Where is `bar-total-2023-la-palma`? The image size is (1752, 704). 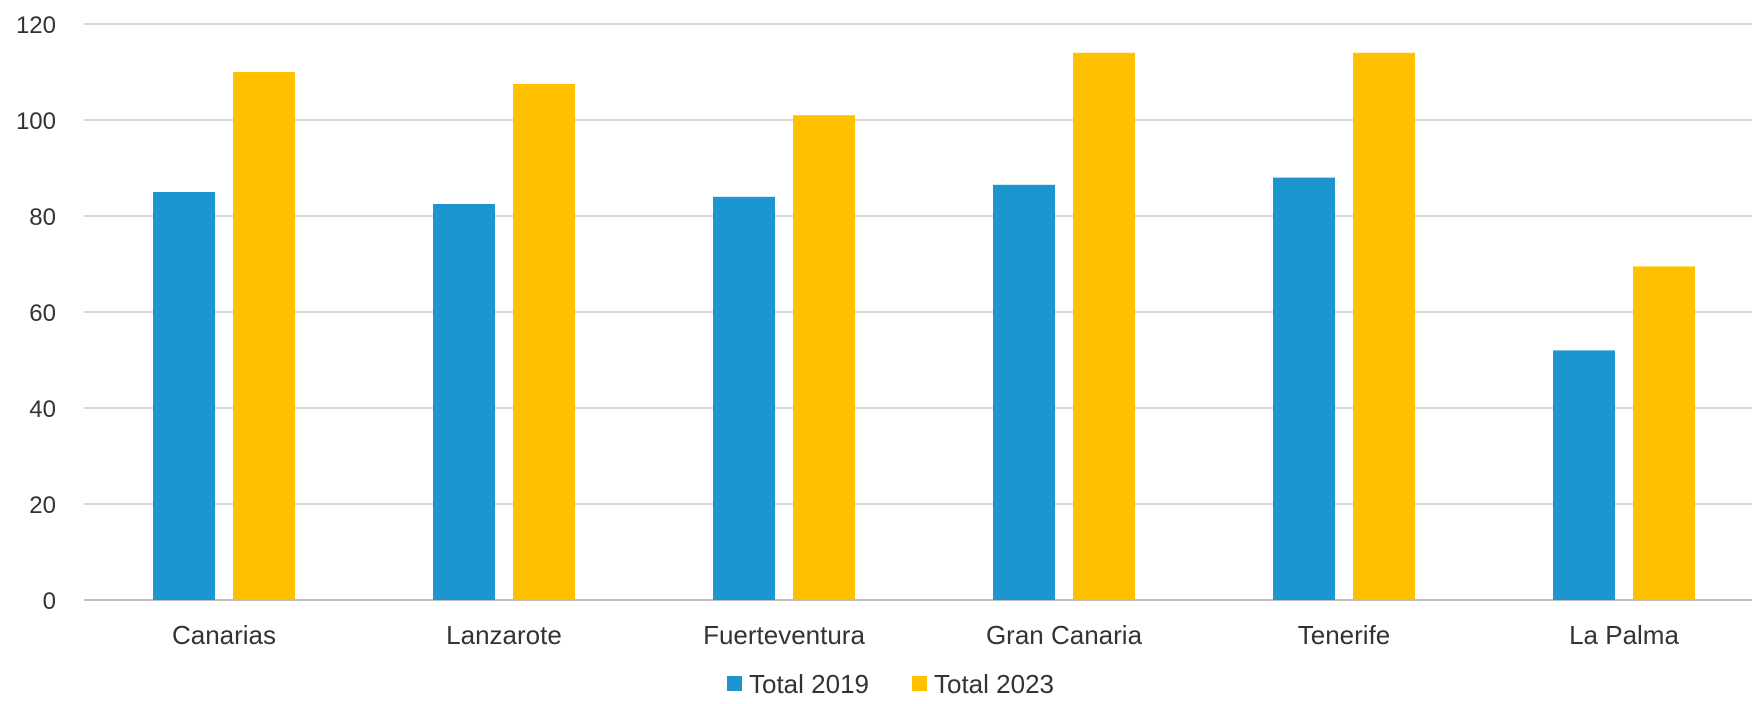 bar-total-2023-la-palma is located at coordinates (1664, 433).